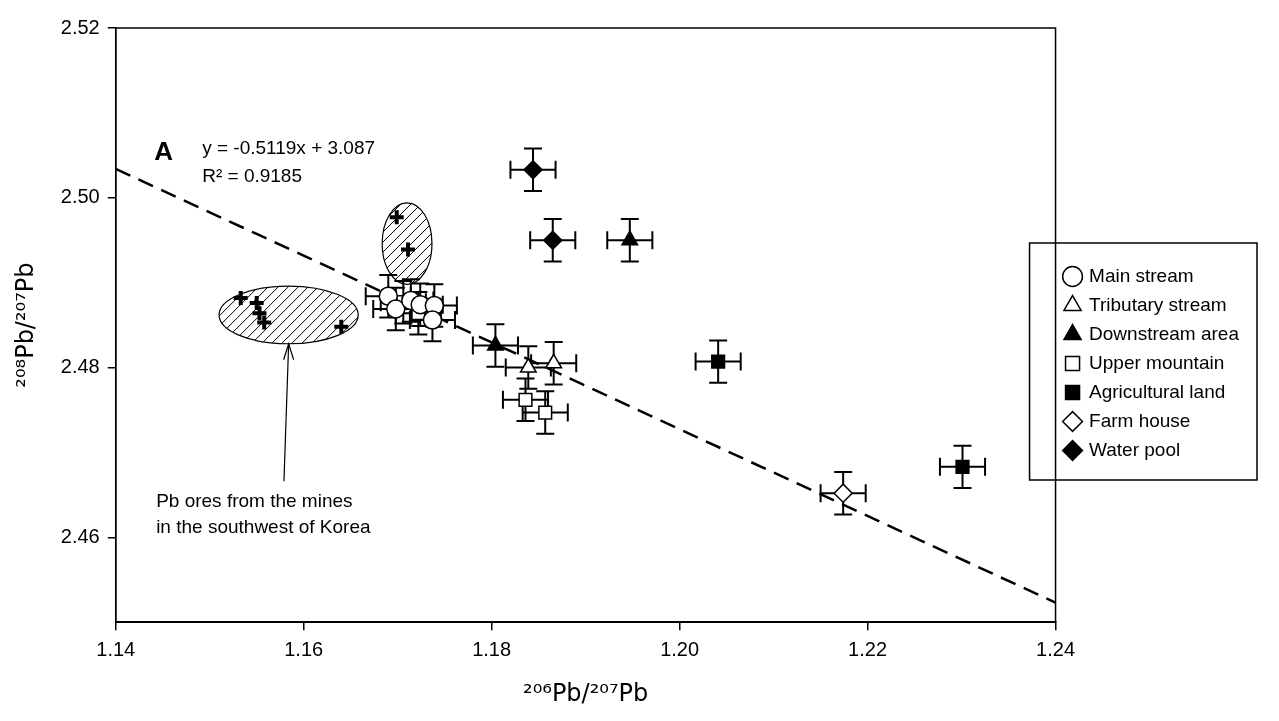  Describe the element at coordinates (164, 150) in the screenshot. I see `annotation: A` at that location.